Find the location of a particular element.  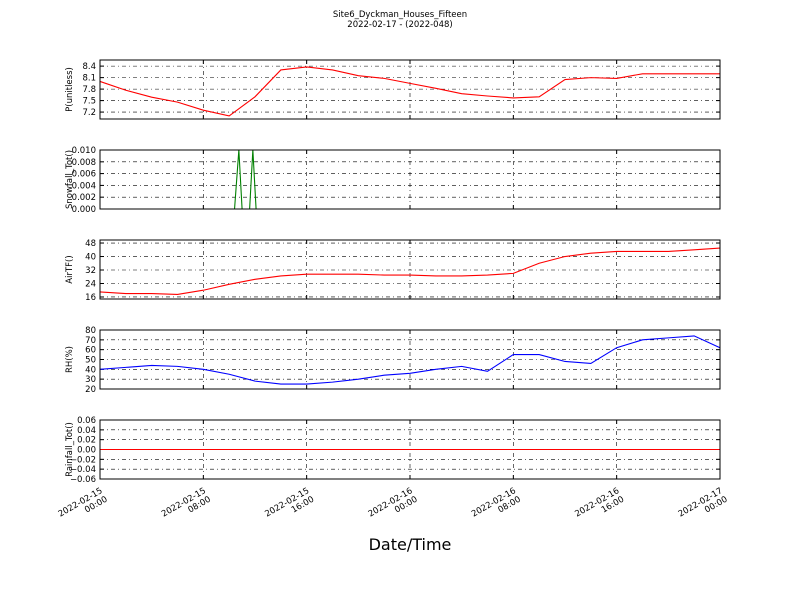

y-tick-label: 80 is located at coordinates (90, 331).